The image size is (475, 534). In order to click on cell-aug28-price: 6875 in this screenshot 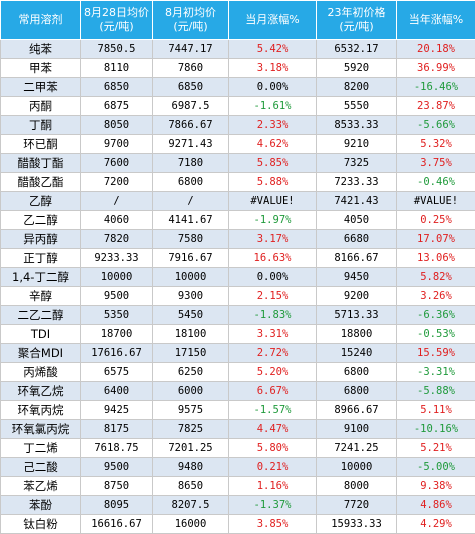, I will do `click(117, 106)`.